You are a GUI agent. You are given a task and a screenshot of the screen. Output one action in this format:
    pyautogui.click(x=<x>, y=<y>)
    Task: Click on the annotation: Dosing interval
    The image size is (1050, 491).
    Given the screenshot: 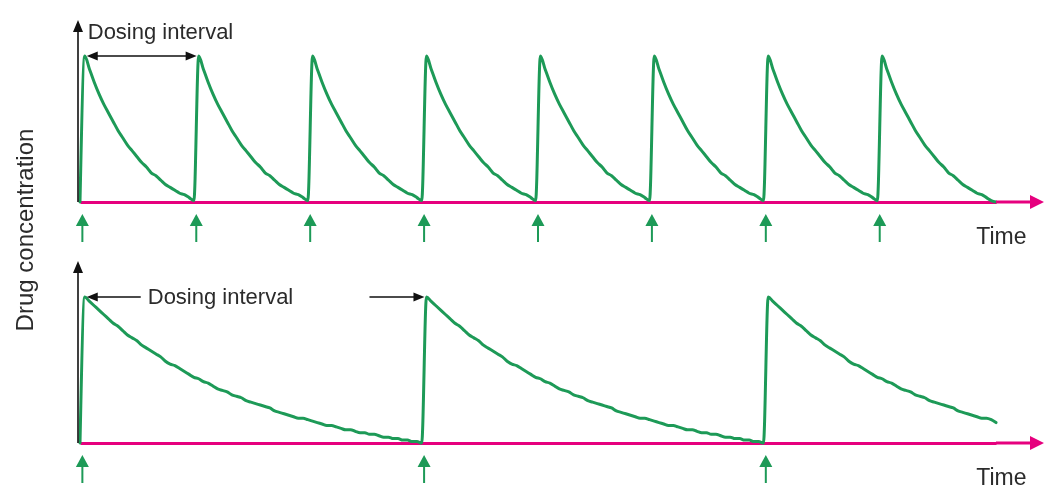 What is the action you would take?
    pyautogui.click(x=220, y=296)
    